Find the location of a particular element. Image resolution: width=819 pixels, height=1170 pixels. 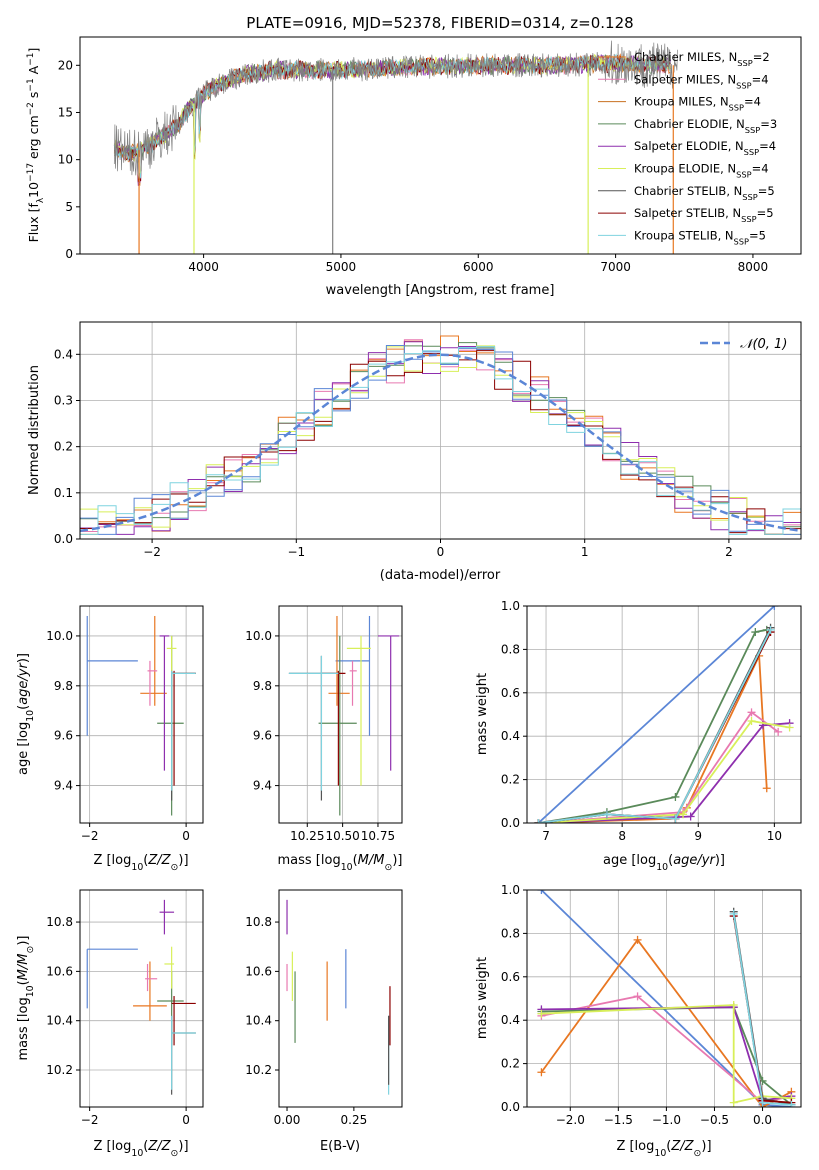

y-axis-label: Normed distribution is located at coordinates (34, 430).